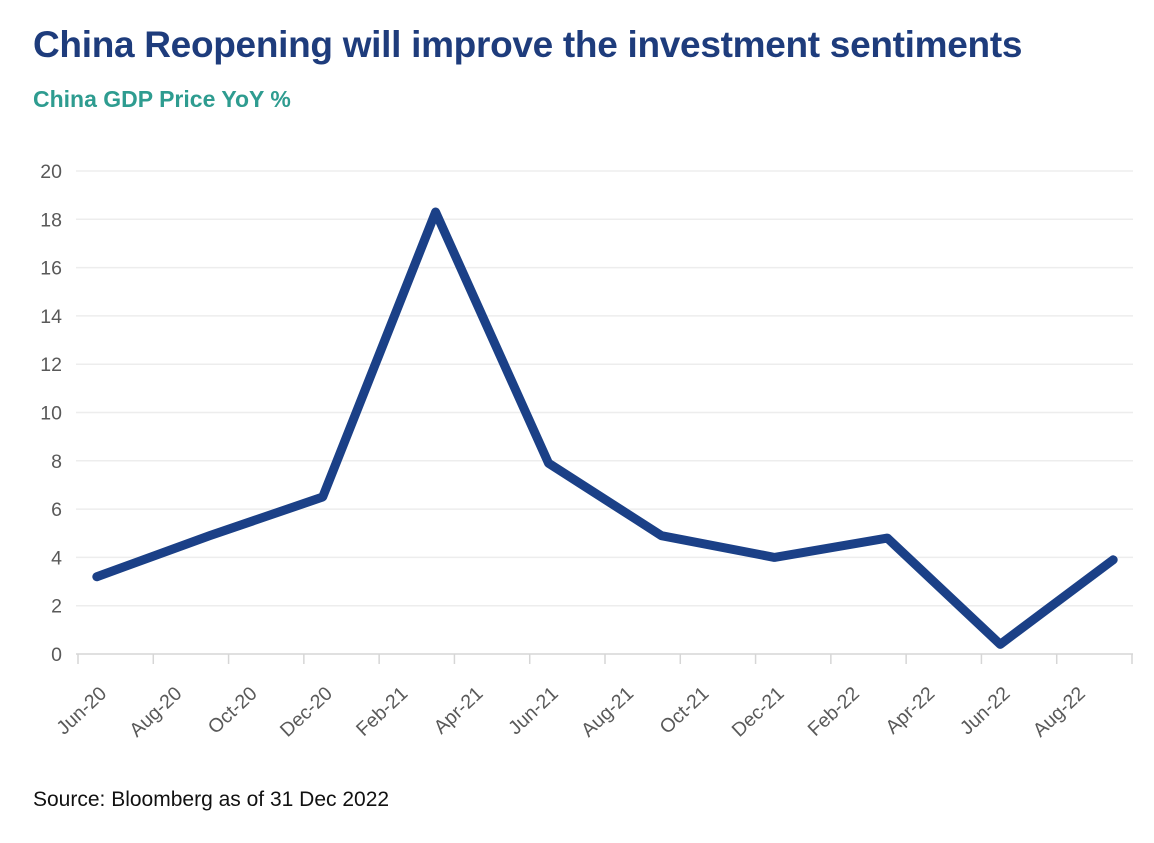 Image resolution: width=1154 pixels, height=843 pixels. Describe the element at coordinates (233, 710) in the screenshot. I see `x-tick-label: Oct-20` at that location.